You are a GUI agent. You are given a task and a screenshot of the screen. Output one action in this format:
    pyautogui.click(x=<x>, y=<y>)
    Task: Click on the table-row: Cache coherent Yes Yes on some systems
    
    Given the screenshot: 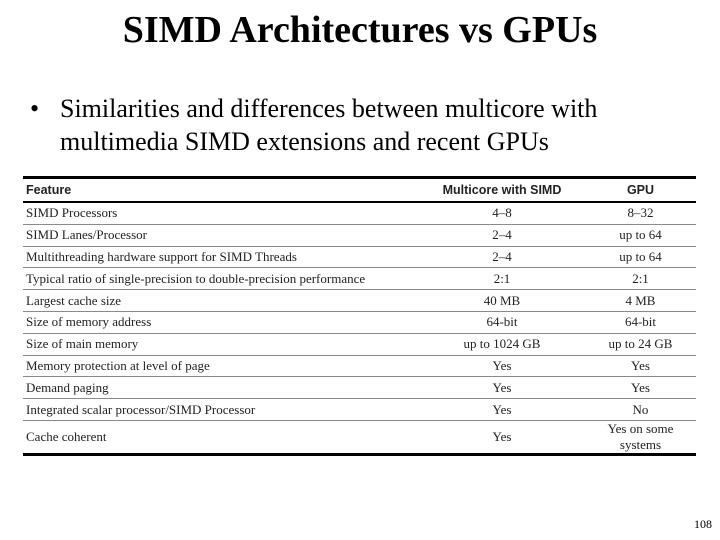 What is the action you would take?
    pyautogui.click(x=359, y=436)
    